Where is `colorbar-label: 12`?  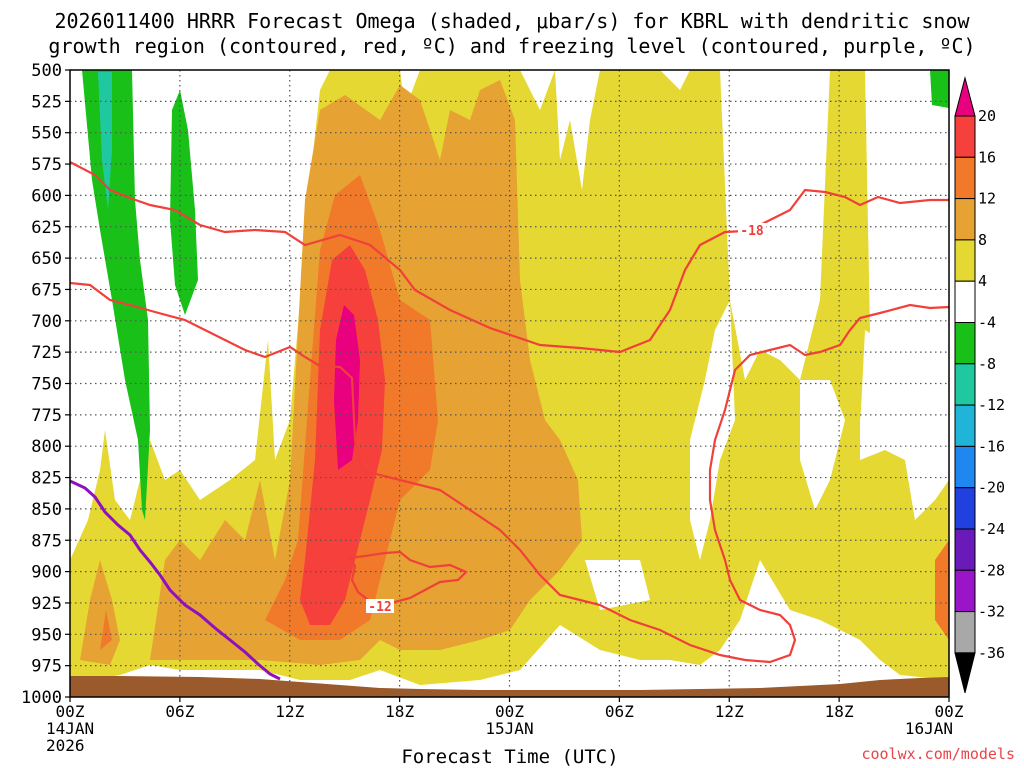
colorbar-label: 12 is located at coordinates (987, 199).